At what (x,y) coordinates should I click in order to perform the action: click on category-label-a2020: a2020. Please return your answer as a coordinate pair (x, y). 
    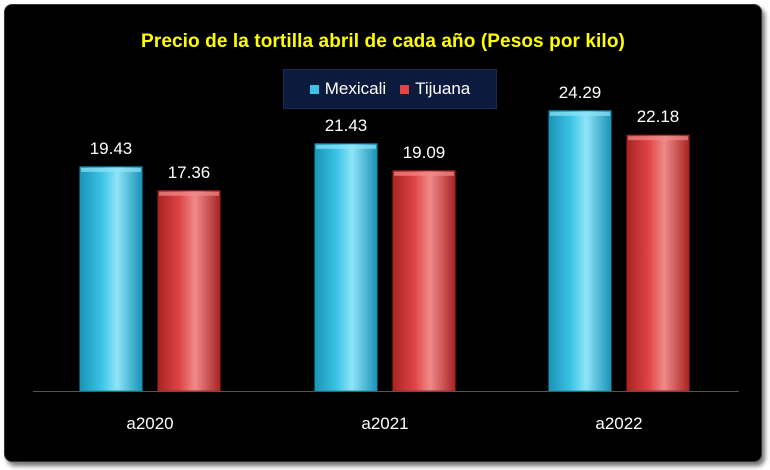
    Looking at the image, I should click on (149, 423).